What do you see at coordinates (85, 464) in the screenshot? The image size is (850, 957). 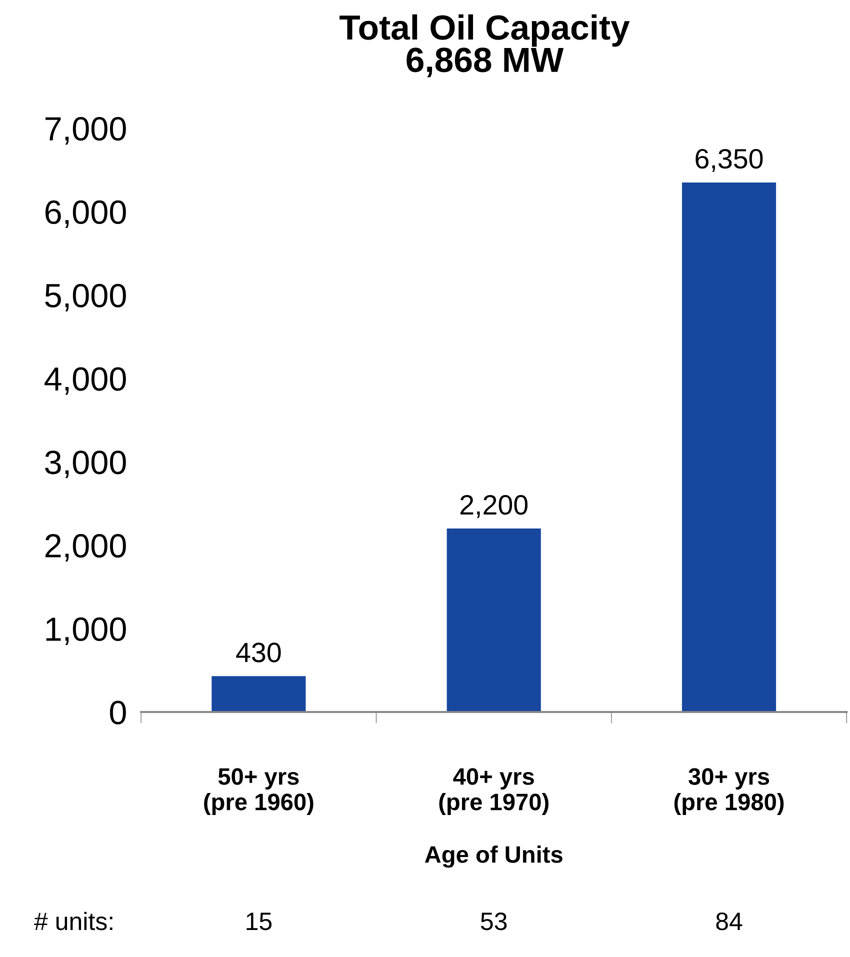 I see `y-tick-label: 3,000` at bounding box center [85, 464].